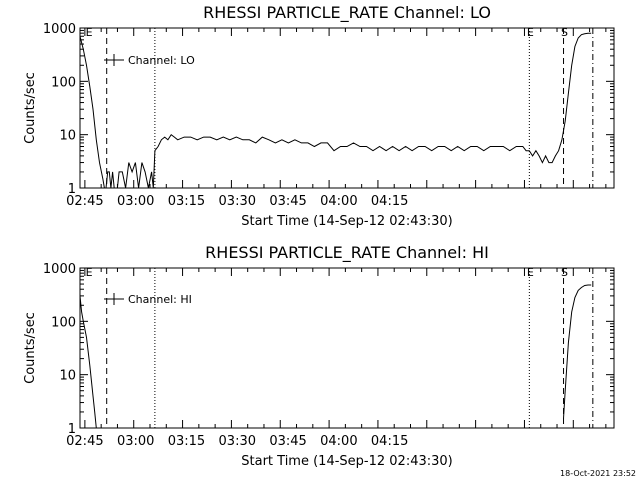 The width and height of the screenshot is (640, 480). What do you see at coordinates (160, 299) in the screenshot?
I see `legend-label-hi: Channel: HI` at bounding box center [160, 299].